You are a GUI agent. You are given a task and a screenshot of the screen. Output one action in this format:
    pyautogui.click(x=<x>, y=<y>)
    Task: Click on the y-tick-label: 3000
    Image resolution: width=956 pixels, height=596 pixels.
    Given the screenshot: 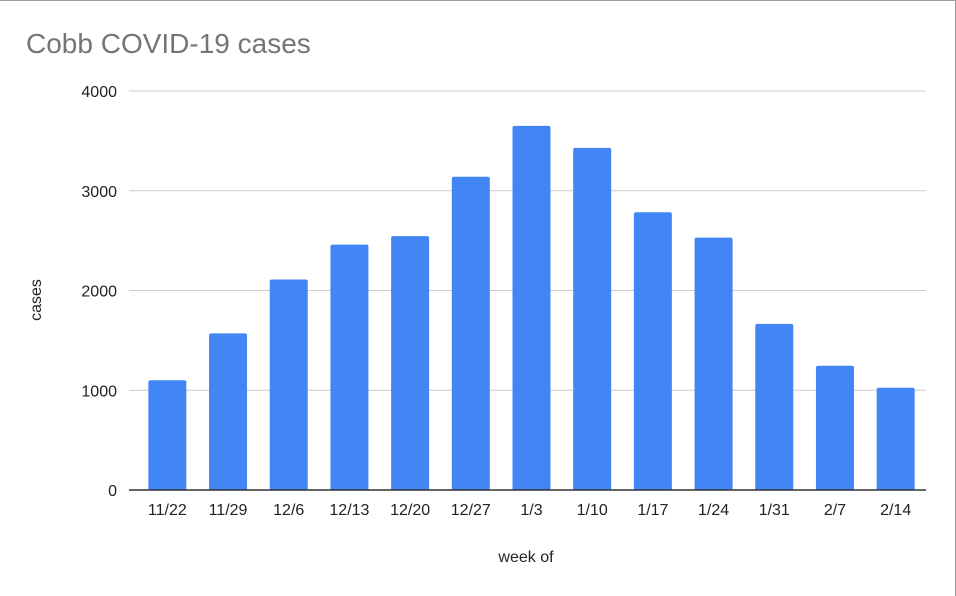 What is the action you would take?
    pyautogui.click(x=99, y=192)
    